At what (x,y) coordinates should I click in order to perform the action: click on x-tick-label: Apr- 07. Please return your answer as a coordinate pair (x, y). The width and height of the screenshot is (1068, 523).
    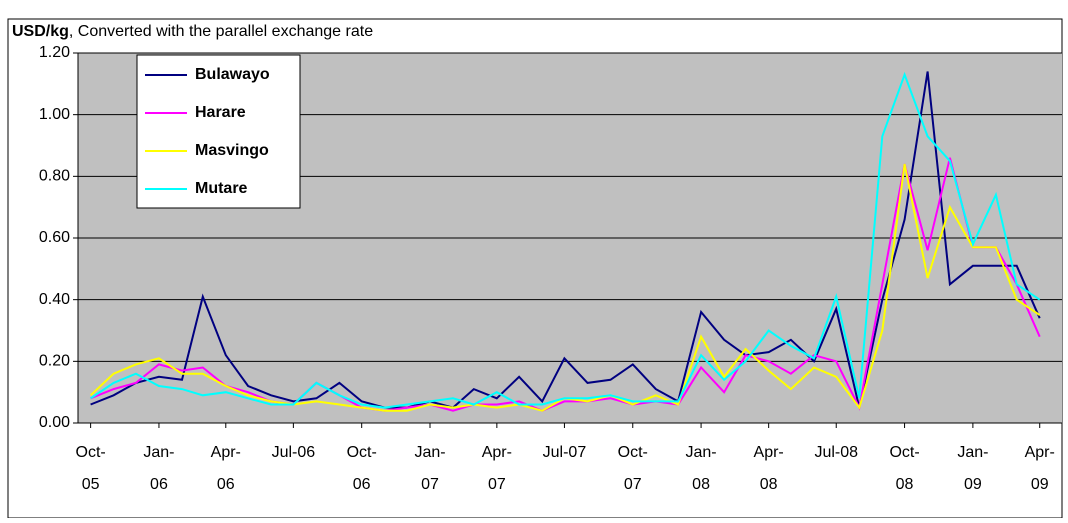
    Looking at the image, I should click on (497, 468).